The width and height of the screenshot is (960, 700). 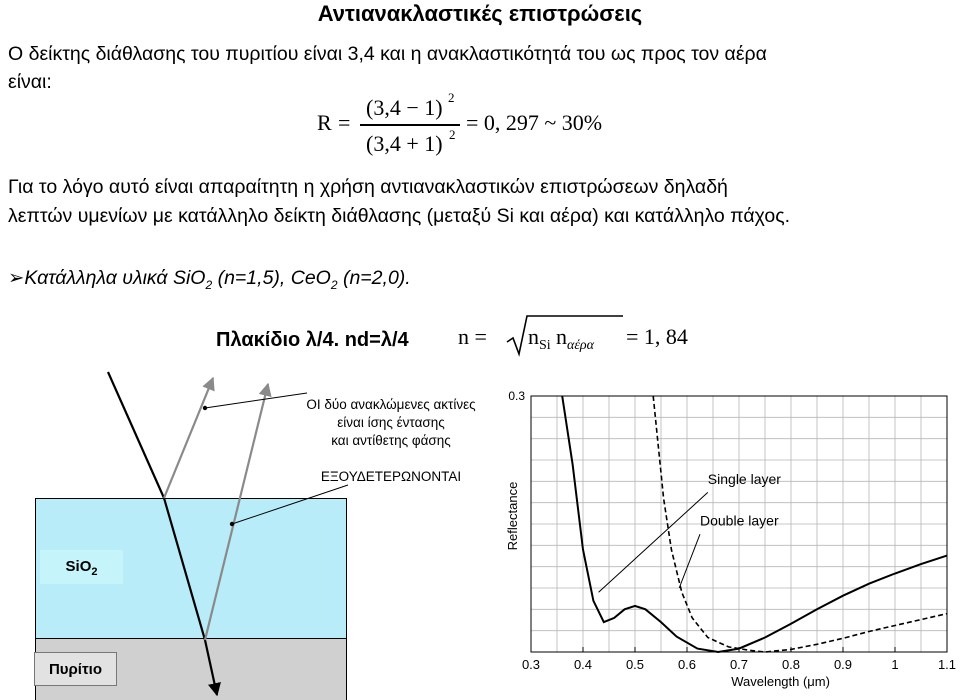 What do you see at coordinates (894, 664) in the screenshot?
I see `x-tick-label: 1` at bounding box center [894, 664].